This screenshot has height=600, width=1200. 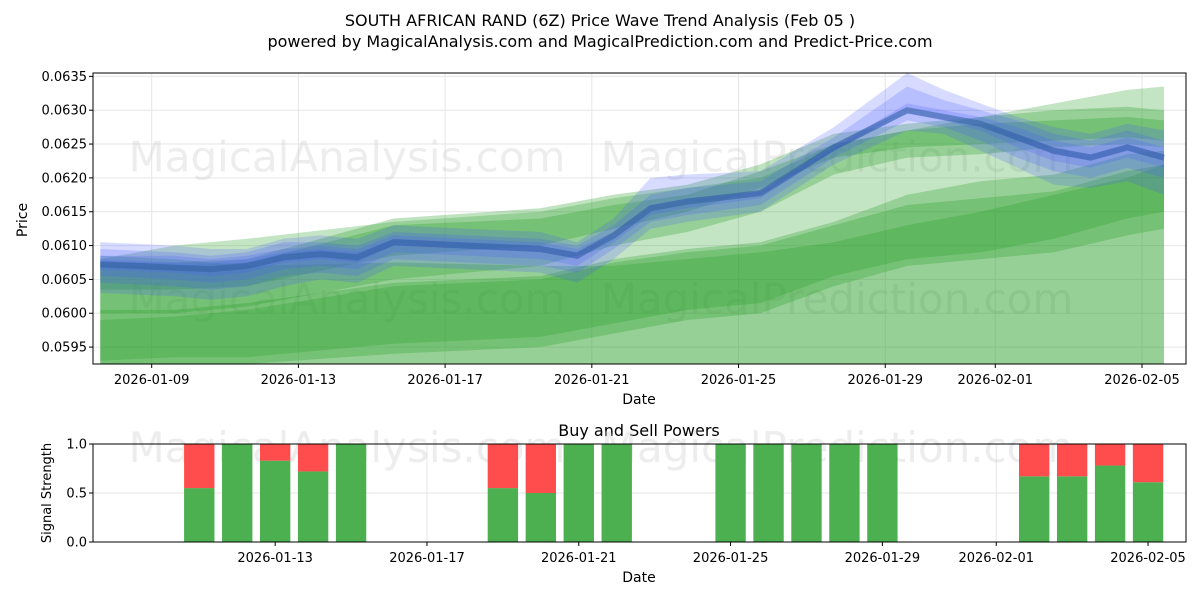 I want to click on bottom-chart-title: Buy and Sell Powers, so click(x=639, y=430).